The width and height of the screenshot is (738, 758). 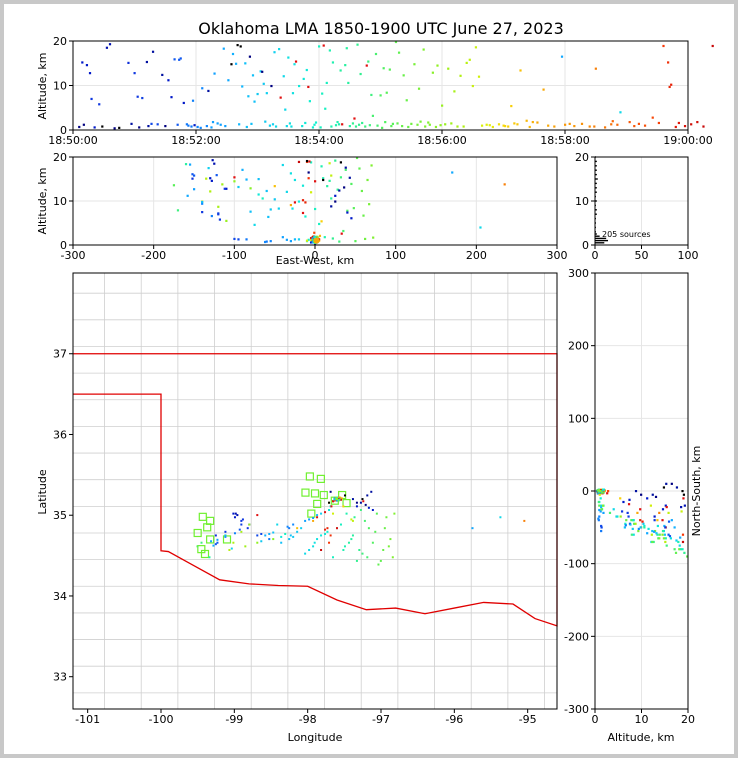 What do you see at coordinates (629, 496) in the screenshot?
I see `altitude-ns-panel: 0 10 20 -300 -200 -100 0 100 200 300` at bounding box center [629, 496].